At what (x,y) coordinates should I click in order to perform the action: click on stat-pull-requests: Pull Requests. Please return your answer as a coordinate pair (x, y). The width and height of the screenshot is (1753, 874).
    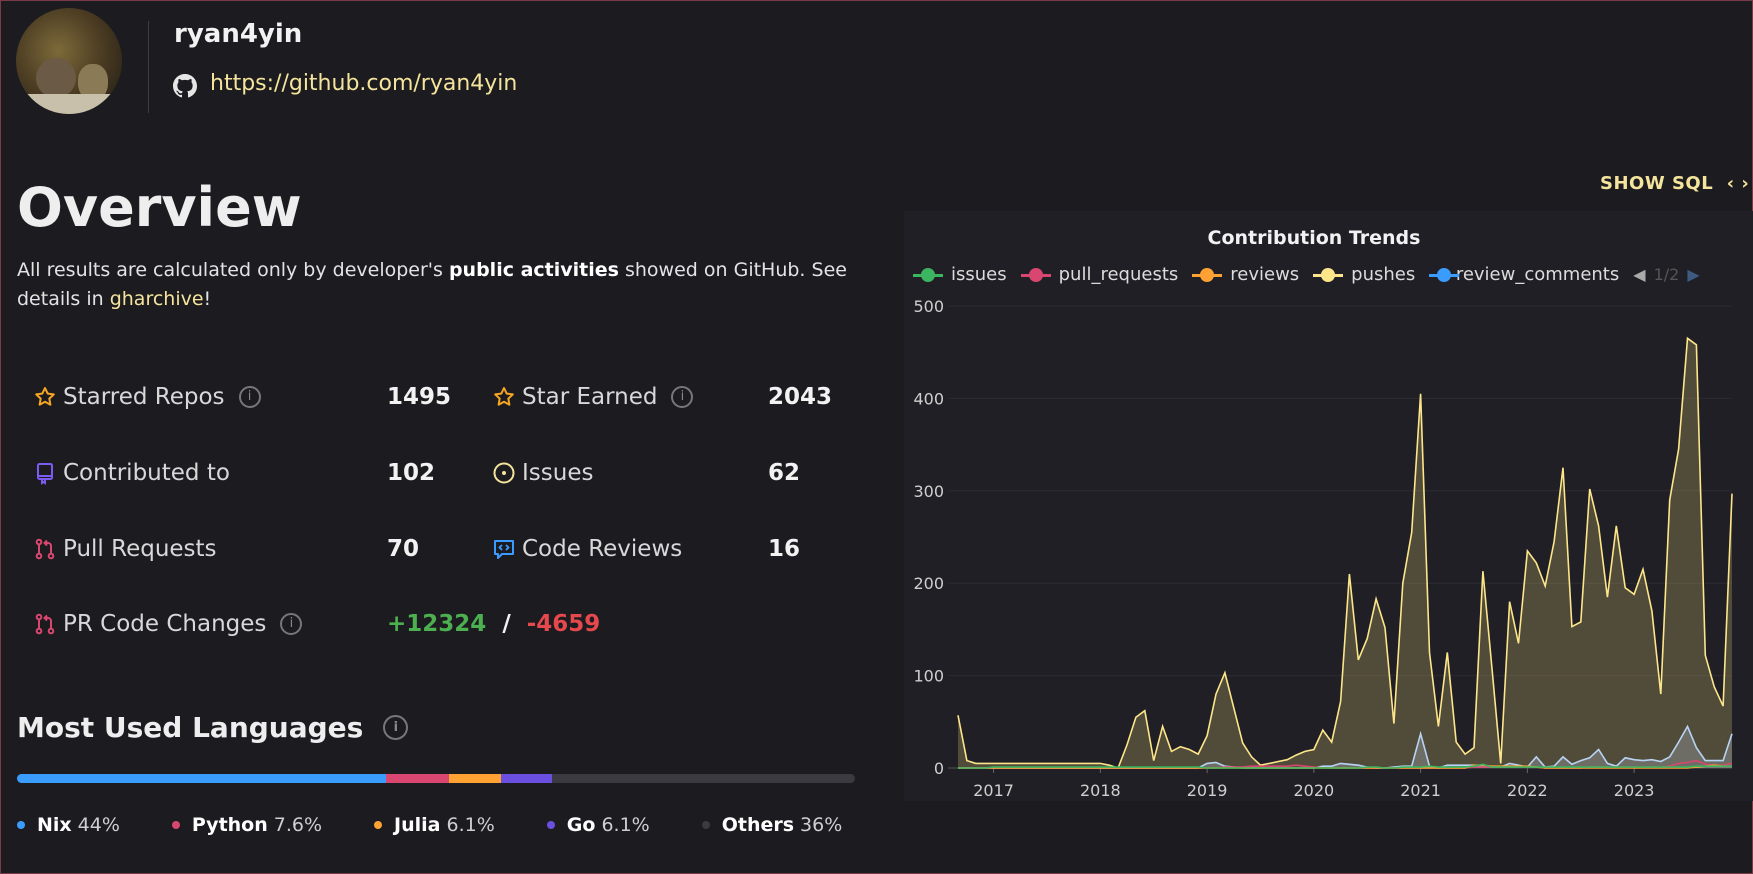
    Looking at the image, I should click on (125, 549).